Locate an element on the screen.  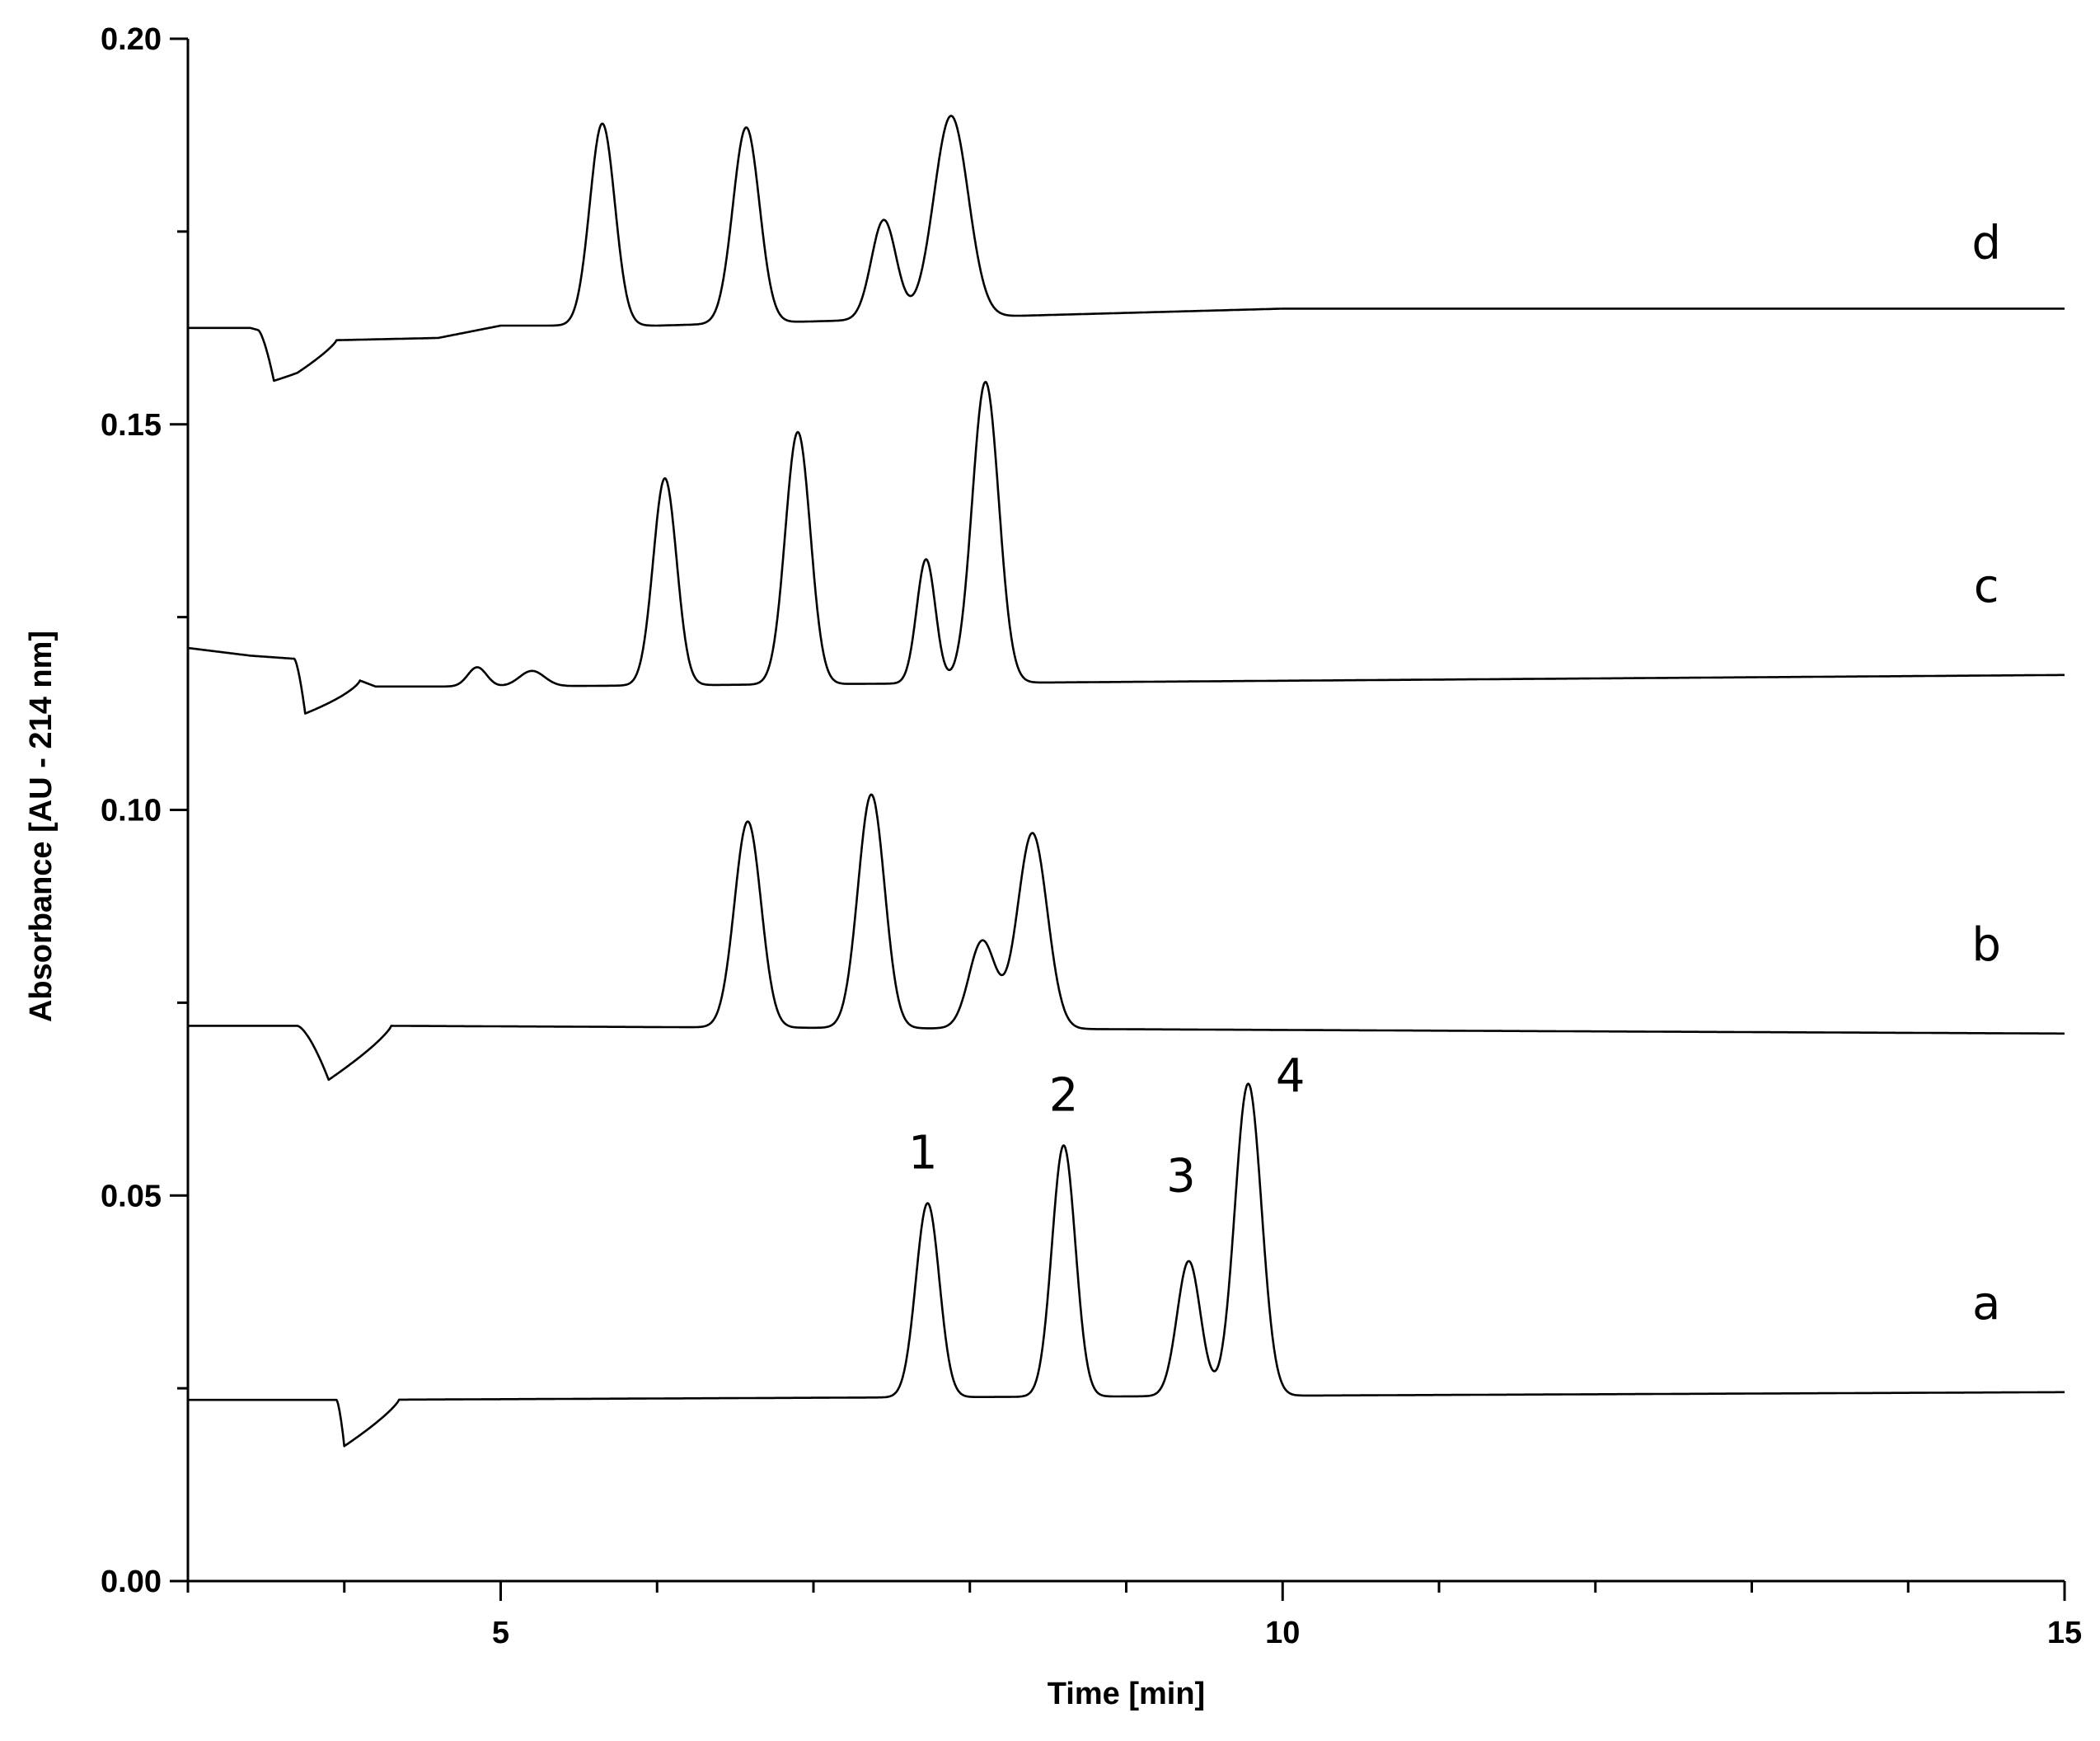
y-tick-label: 0.20 is located at coordinates (131, 39).